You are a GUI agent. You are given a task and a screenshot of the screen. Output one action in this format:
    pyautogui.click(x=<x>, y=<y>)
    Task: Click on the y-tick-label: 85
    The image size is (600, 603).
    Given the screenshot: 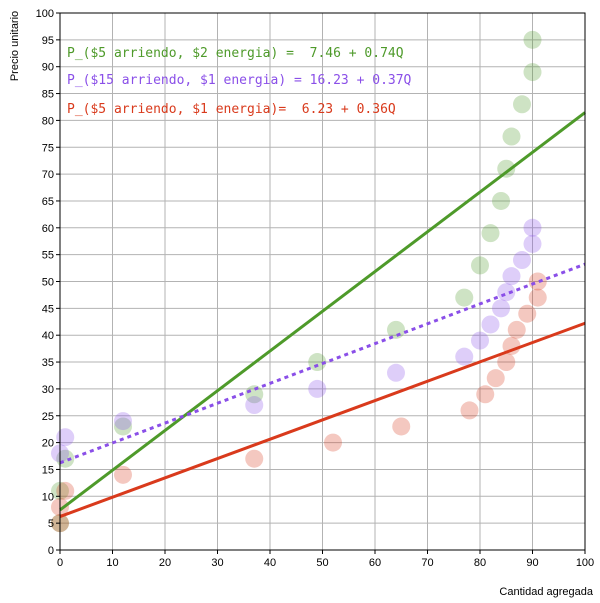 What is the action you would take?
    pyautogui.click(x=48, y=95)
    